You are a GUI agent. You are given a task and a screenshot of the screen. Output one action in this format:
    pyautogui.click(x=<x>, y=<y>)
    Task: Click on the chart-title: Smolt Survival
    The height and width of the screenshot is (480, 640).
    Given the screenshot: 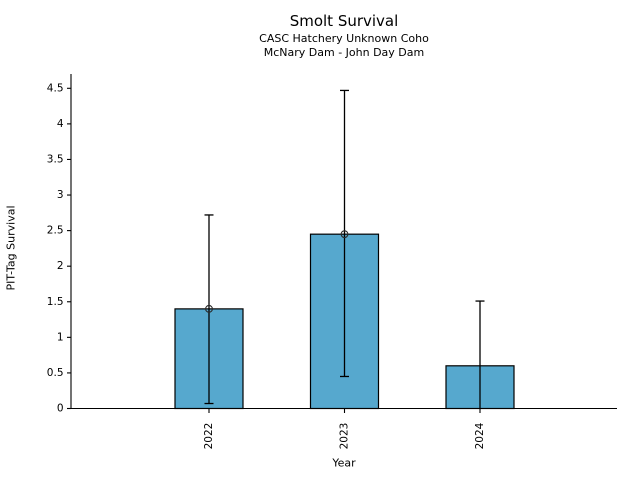 What is the action you would take?
    pyautogui.click(x=344, y=21)
    